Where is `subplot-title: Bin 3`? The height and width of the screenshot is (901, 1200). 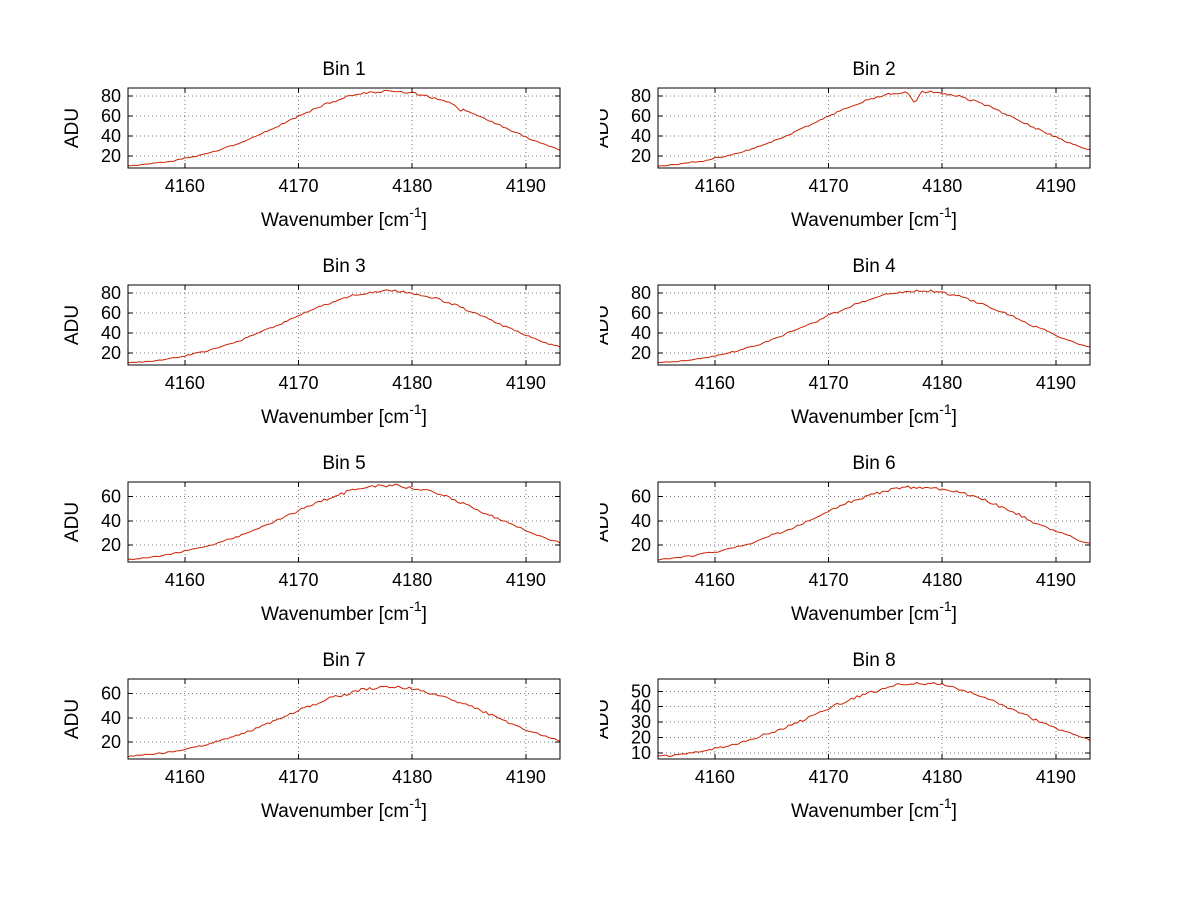
subplot-title: Bin 3 is located at coordinates (343, 266).